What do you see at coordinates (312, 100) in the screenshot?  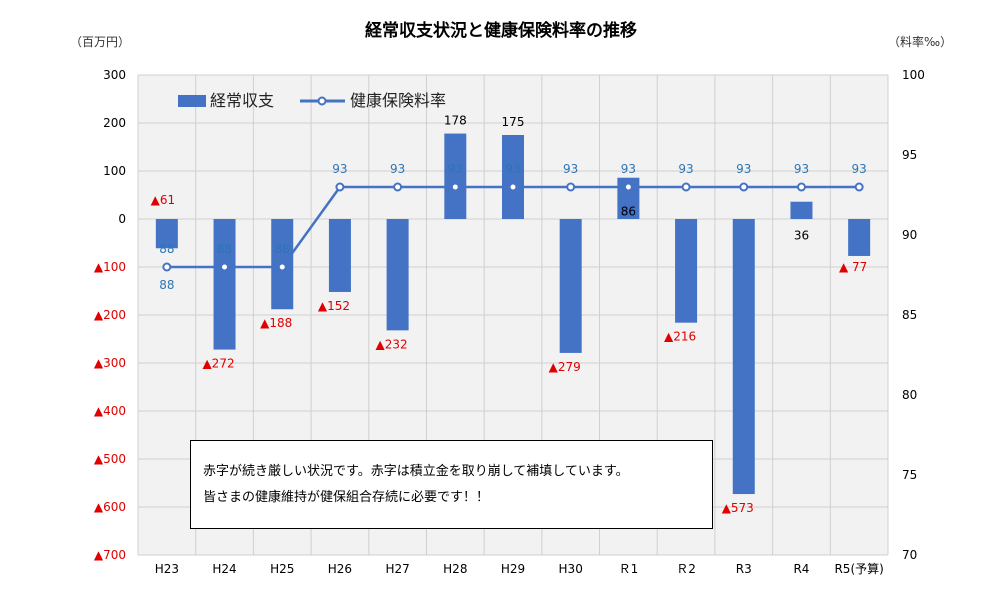 I see `legend: 経常収支 健康保険料率` at bounding box center [312, 100].